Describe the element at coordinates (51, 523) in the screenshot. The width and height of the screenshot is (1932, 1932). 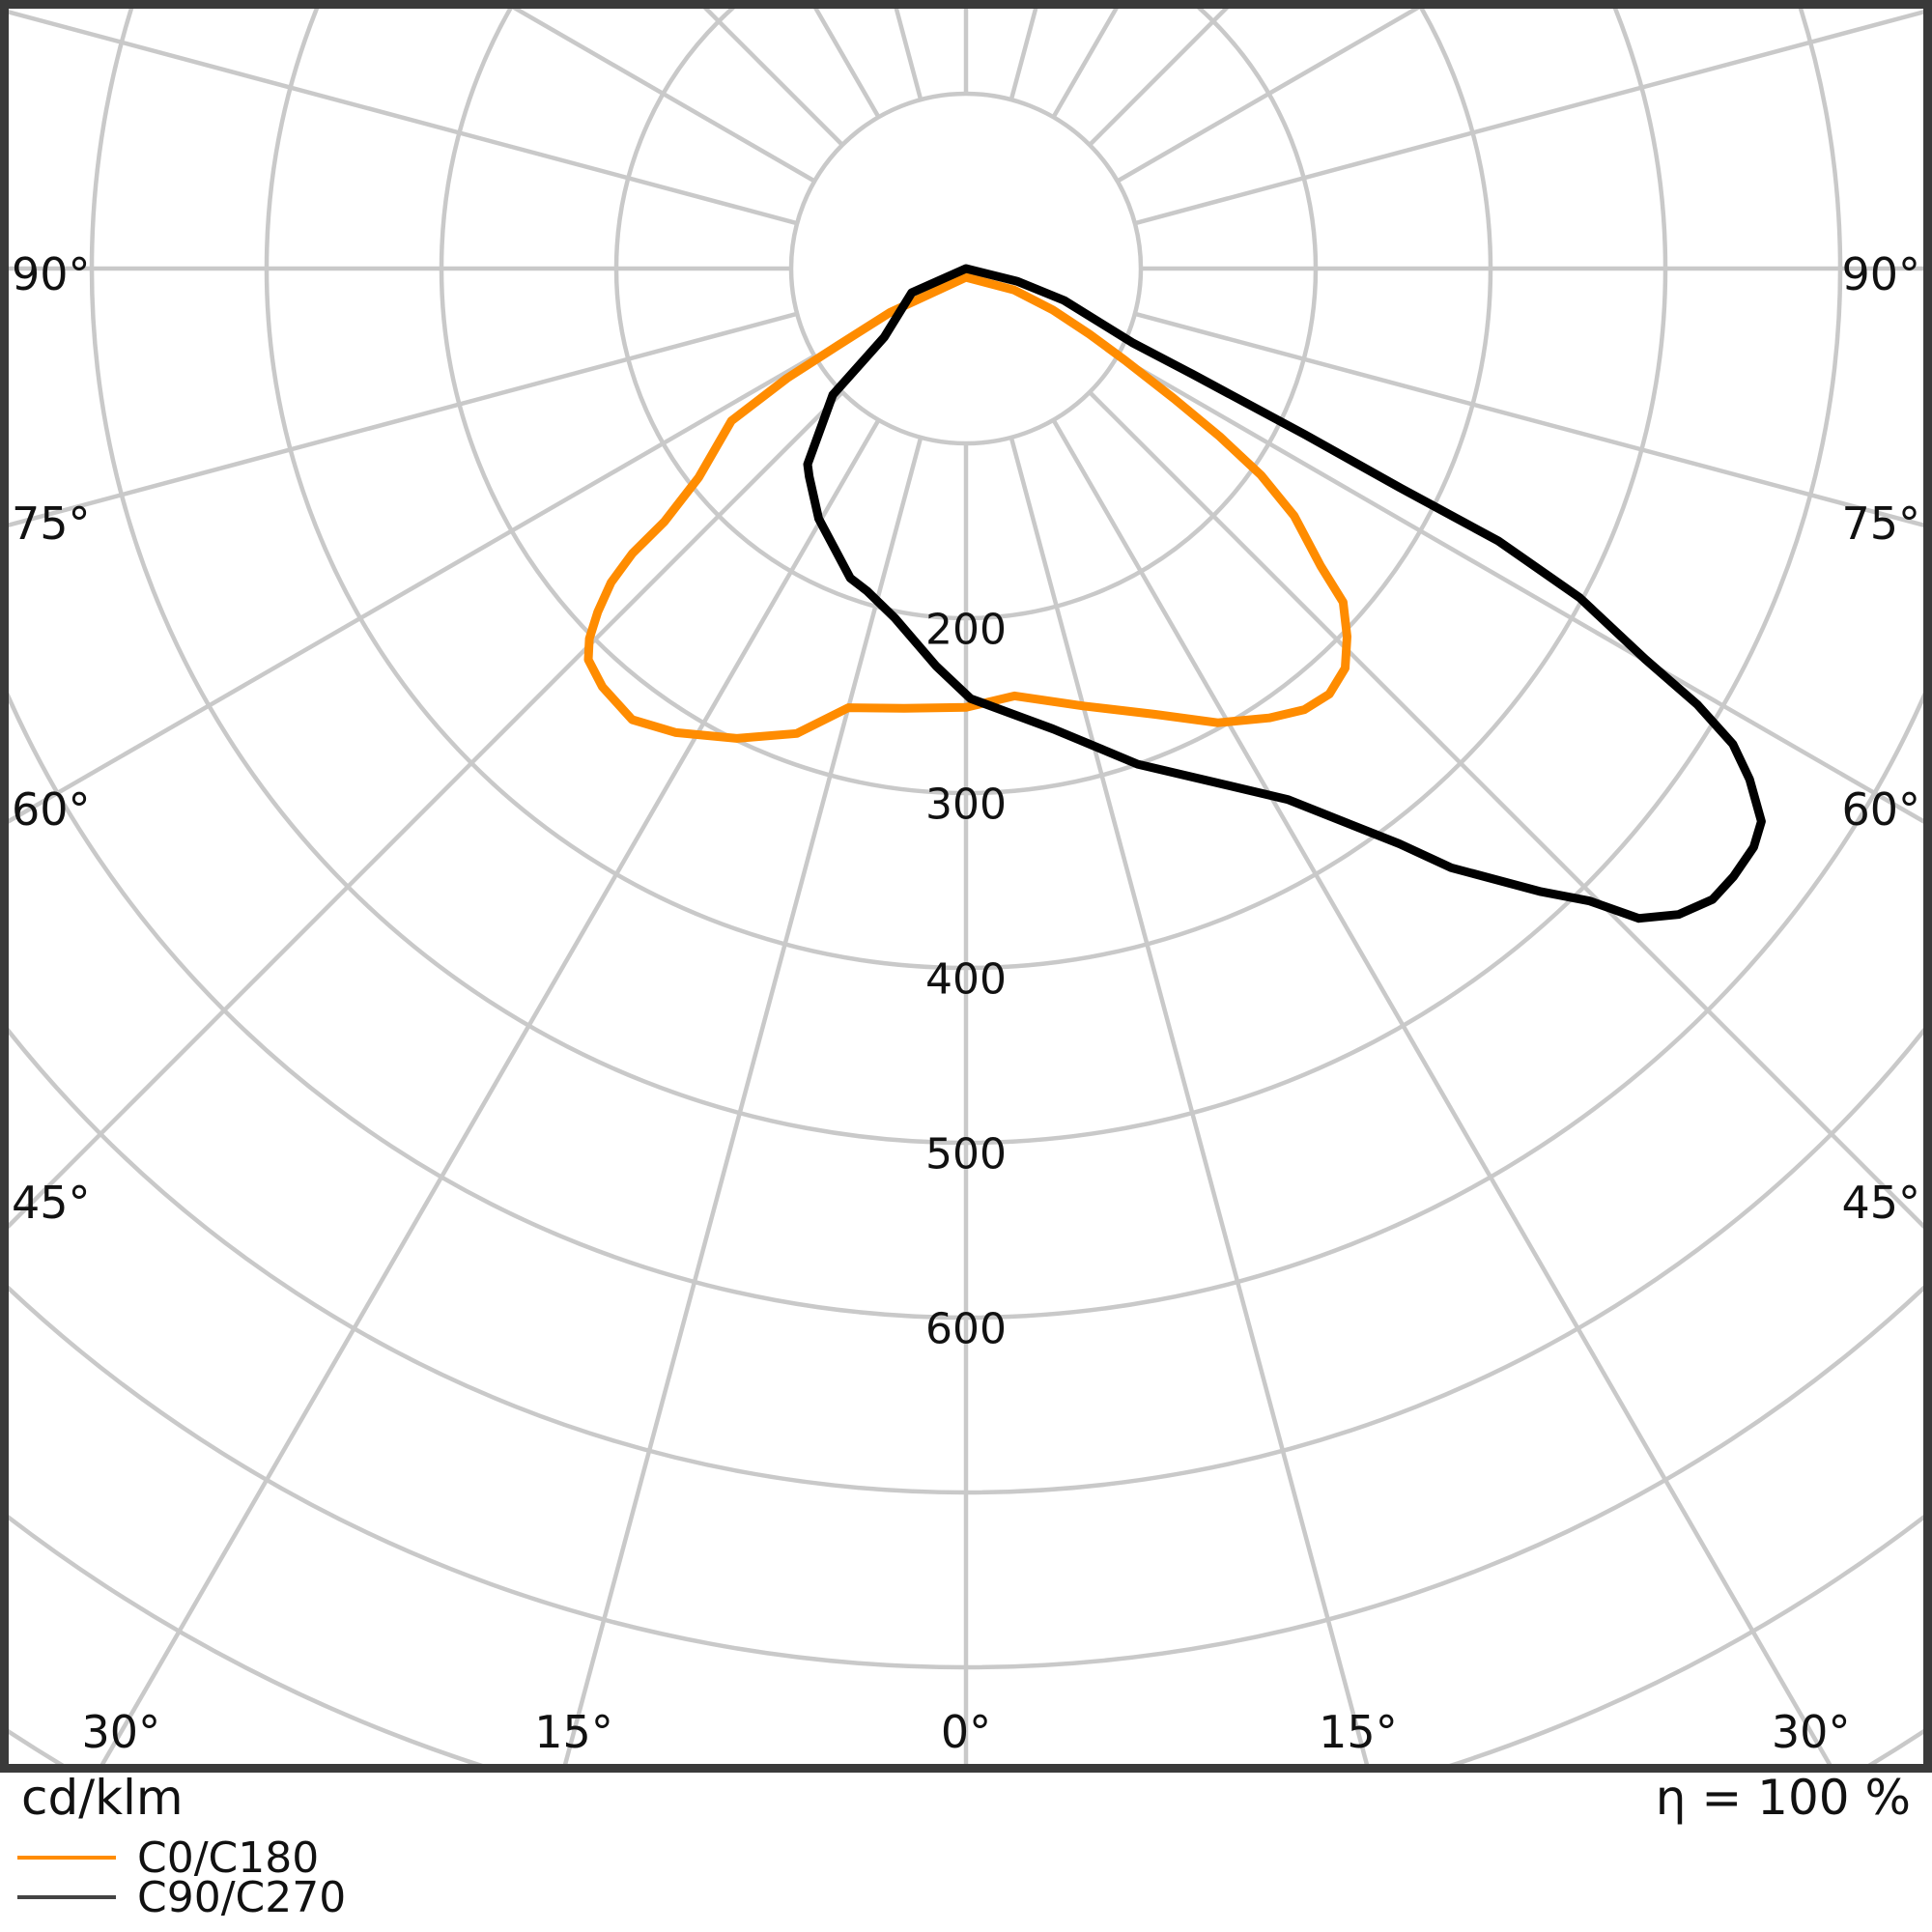
I see `angle-label-left-75: 75°` at that location.